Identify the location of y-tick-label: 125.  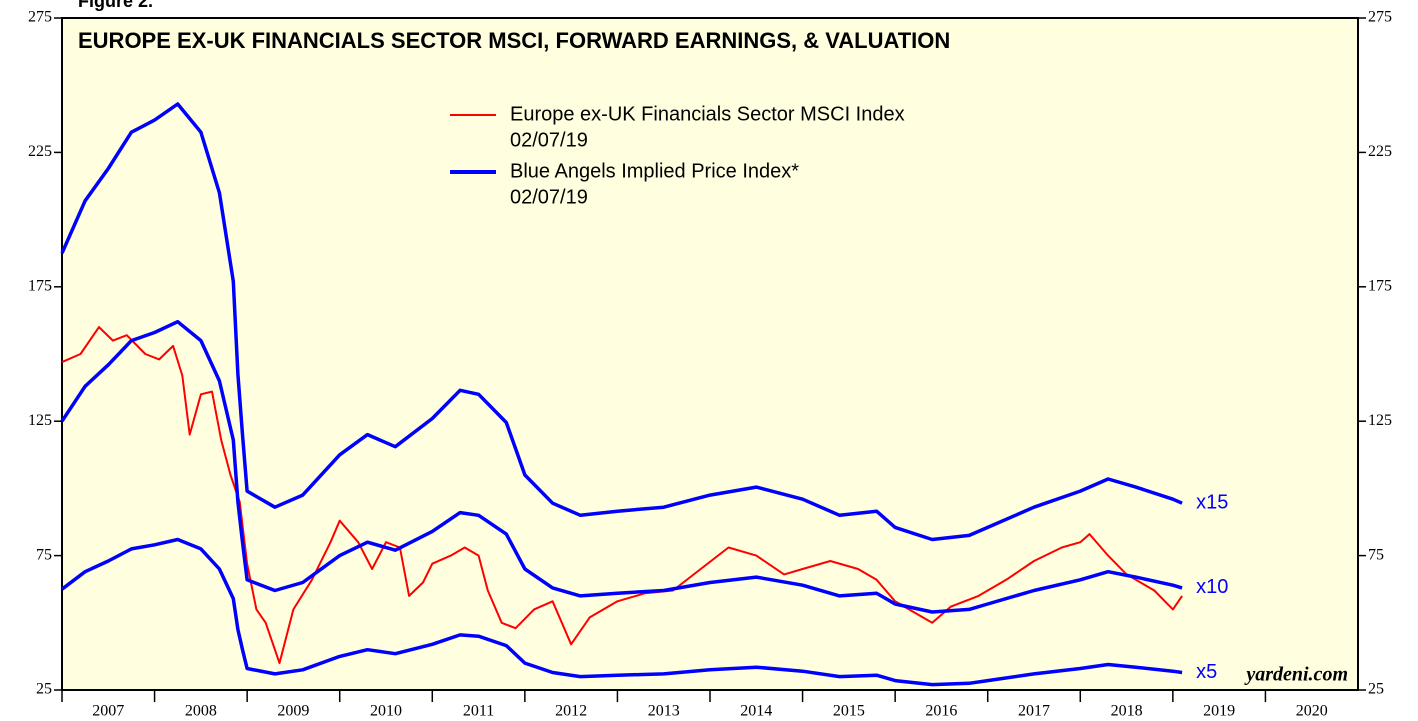
(40, 420).